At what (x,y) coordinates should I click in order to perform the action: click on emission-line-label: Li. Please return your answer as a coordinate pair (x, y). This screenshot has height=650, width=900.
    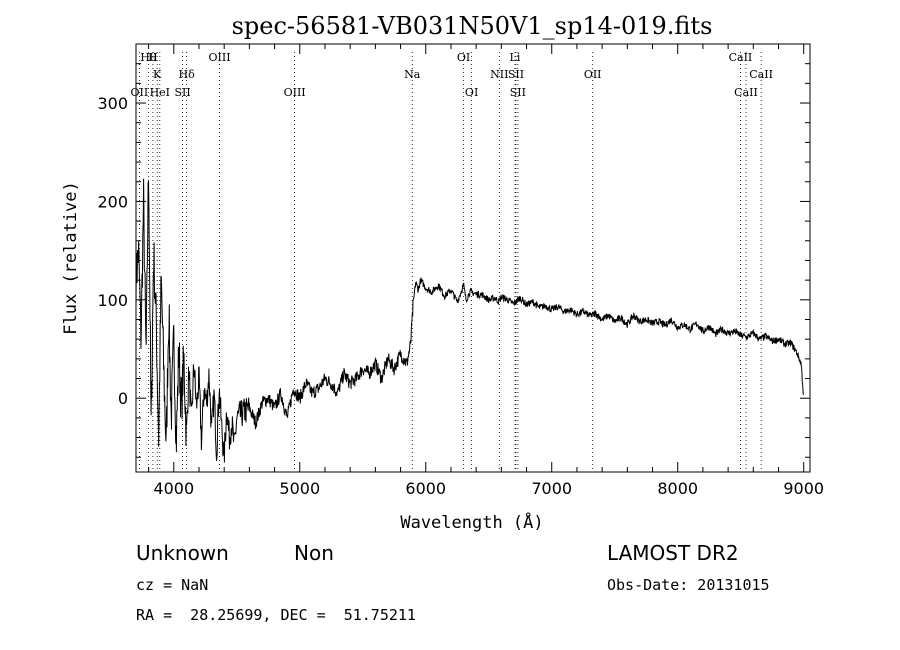
    Looking at the image, I should click on (515, 57).